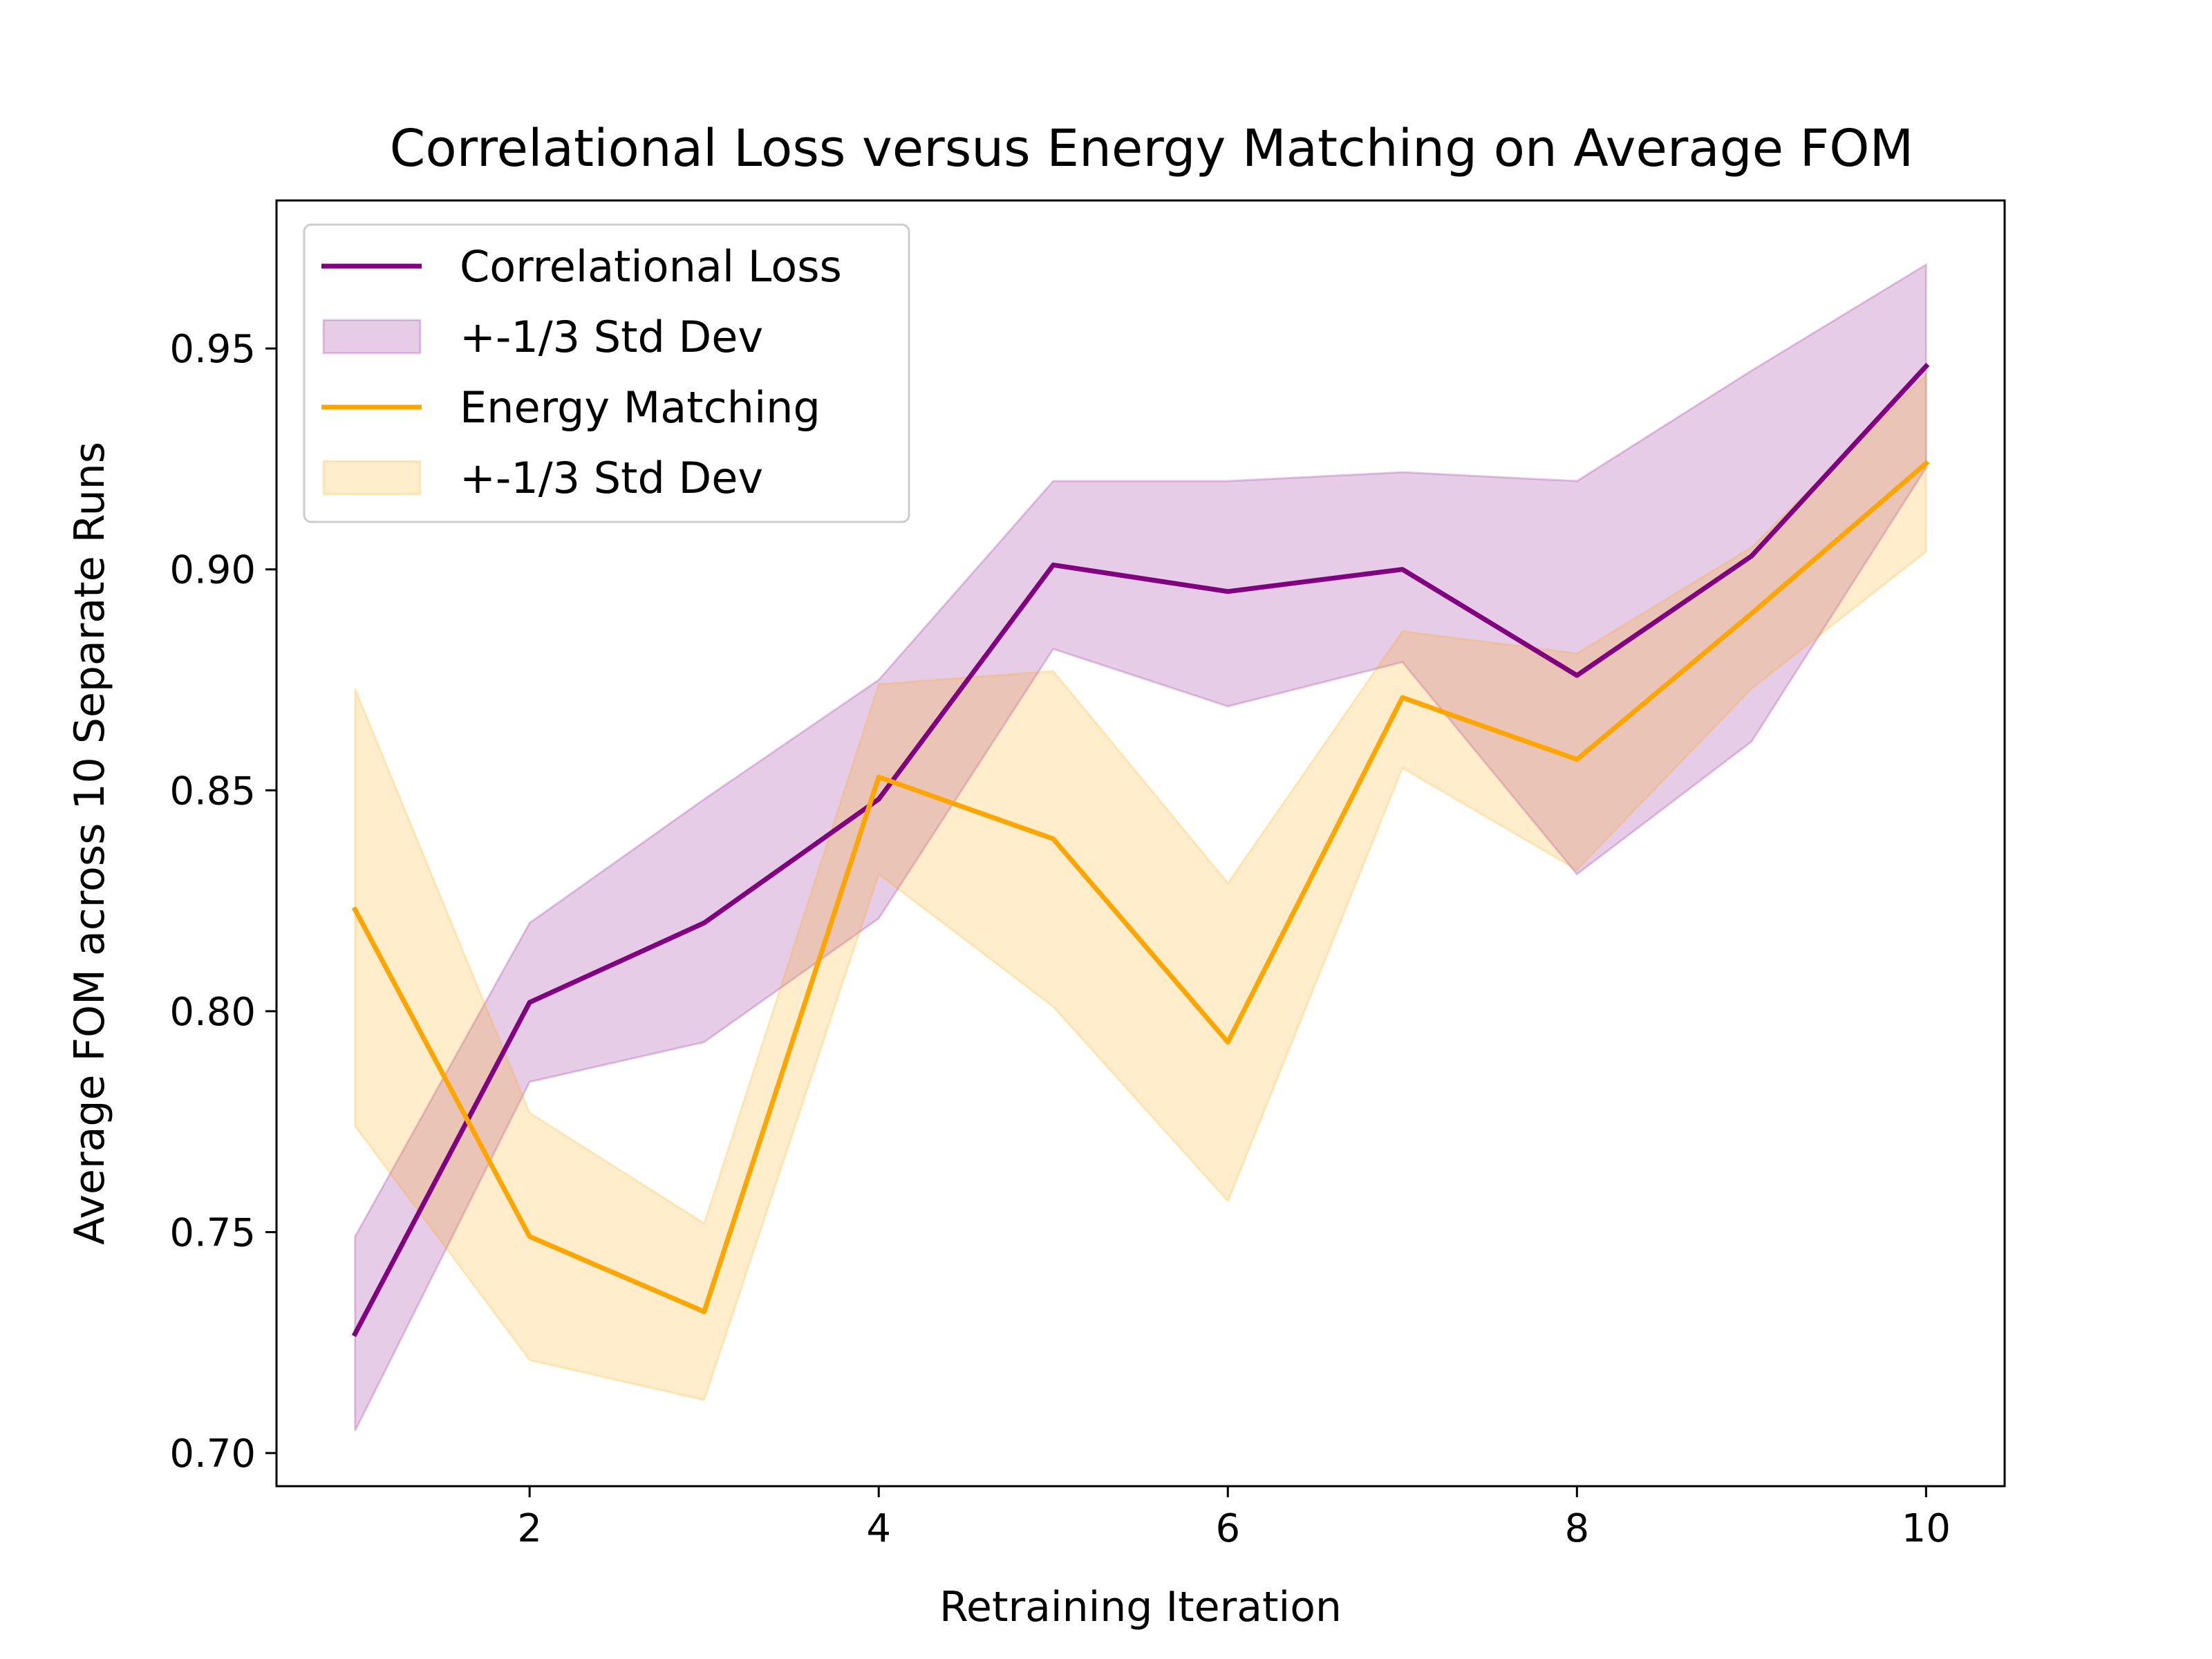 This screenshot has height=1659, width=2212. I want to click on x-axis-label: Retraining Iteration, so click(1140, 1607).